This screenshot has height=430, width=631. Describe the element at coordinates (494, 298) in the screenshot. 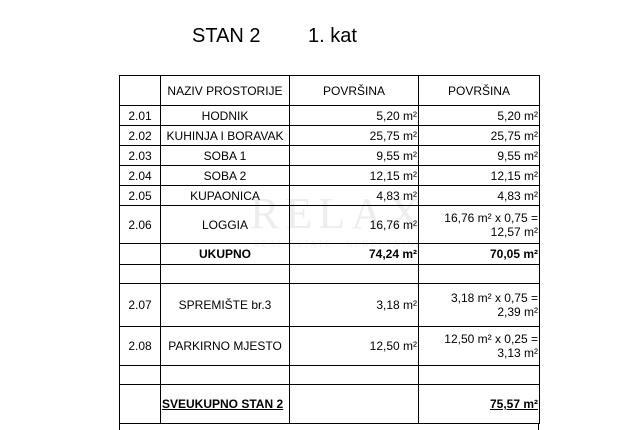

I see `net-formula: 3,18 m² x 0,75 =` at that location.